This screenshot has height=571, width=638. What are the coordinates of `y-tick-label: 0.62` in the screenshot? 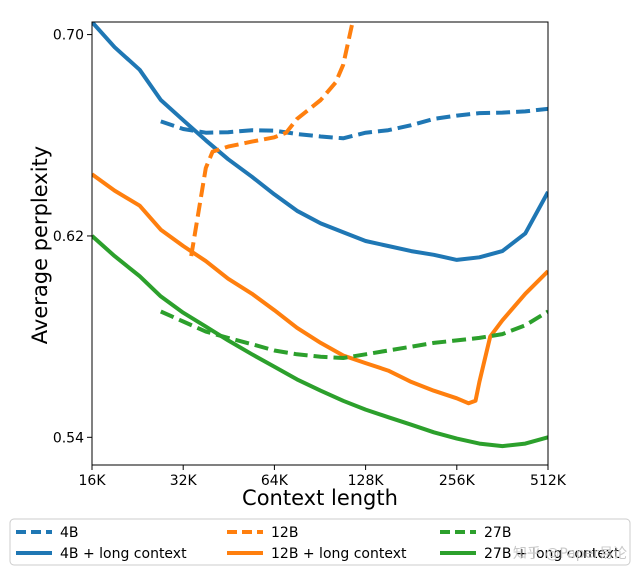 It's located at (68, 237).